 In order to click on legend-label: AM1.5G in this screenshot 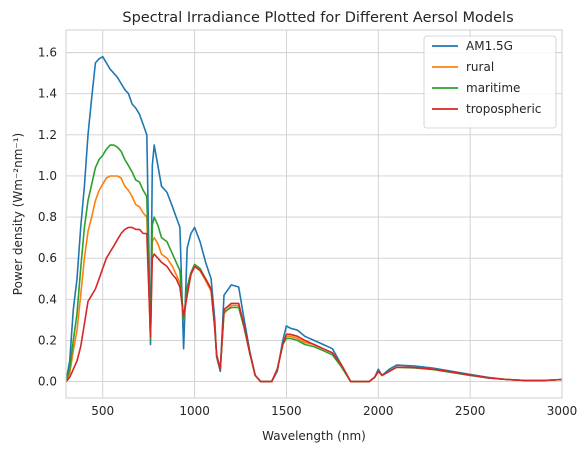, I will do `click(489, 46)`.